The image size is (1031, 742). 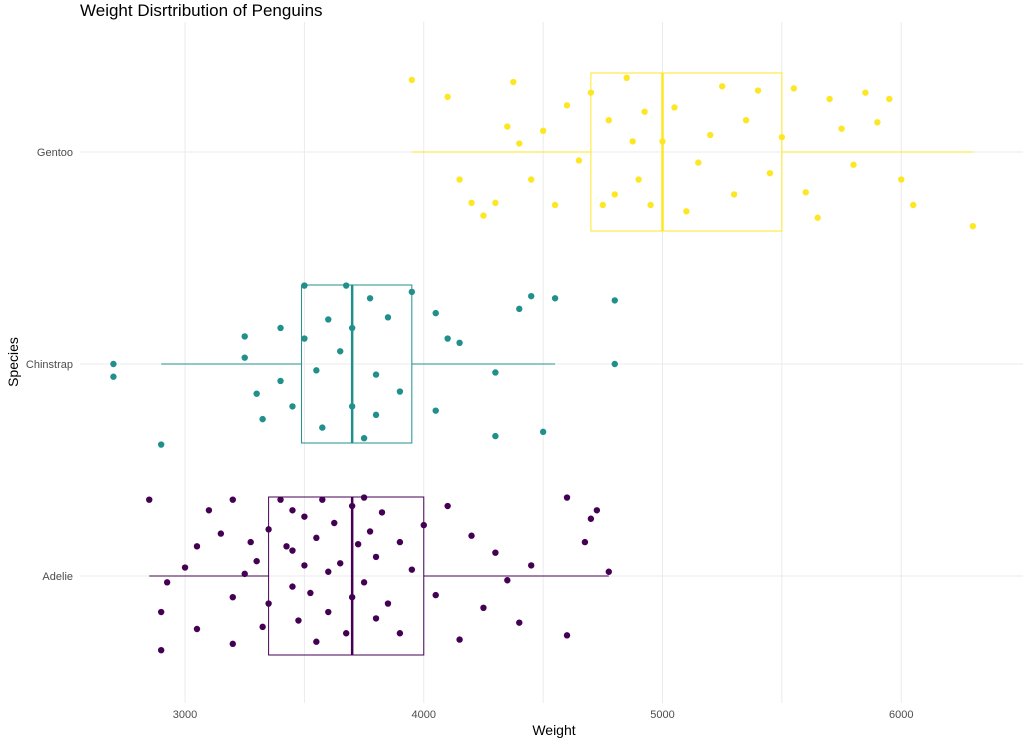 What do you see at coordinates (57, 577) in the screenshot?
I see `y-tick-label: Adelie` at bounding box center [57, 577].